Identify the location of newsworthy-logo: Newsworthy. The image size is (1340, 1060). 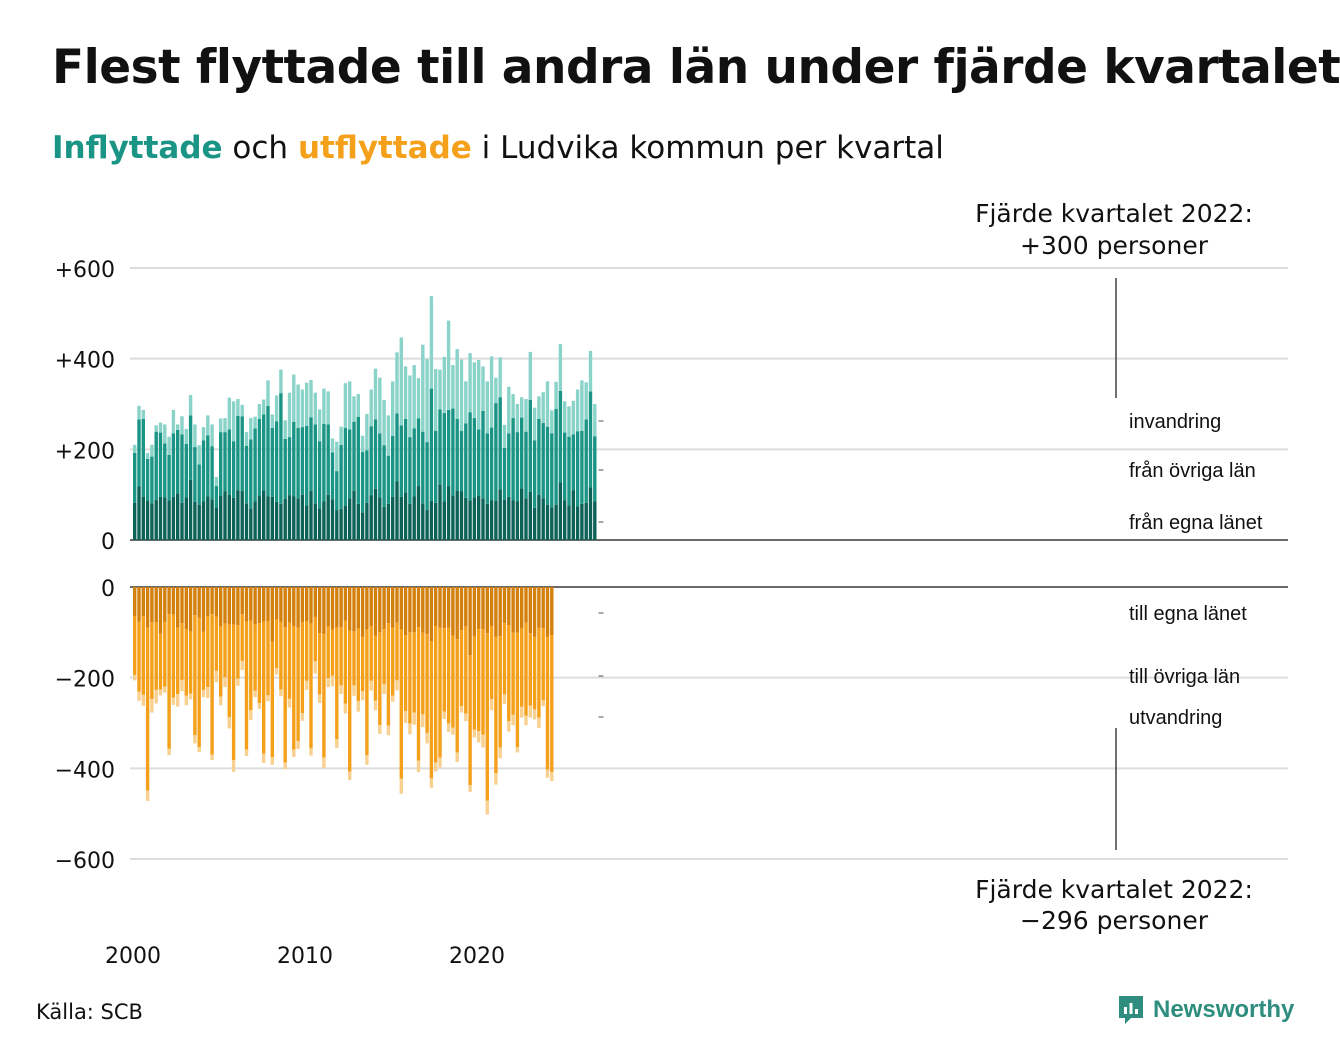
(1205, 1010).